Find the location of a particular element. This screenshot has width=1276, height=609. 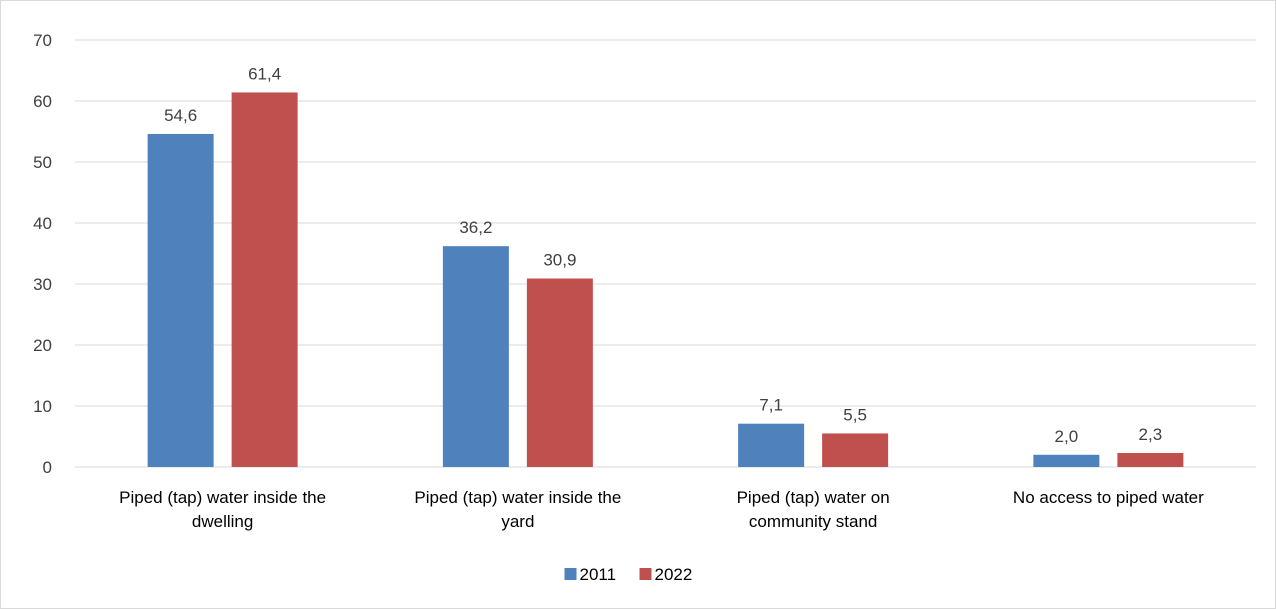

y-tick-label-60: 60 is located at coordinates (42, 101).